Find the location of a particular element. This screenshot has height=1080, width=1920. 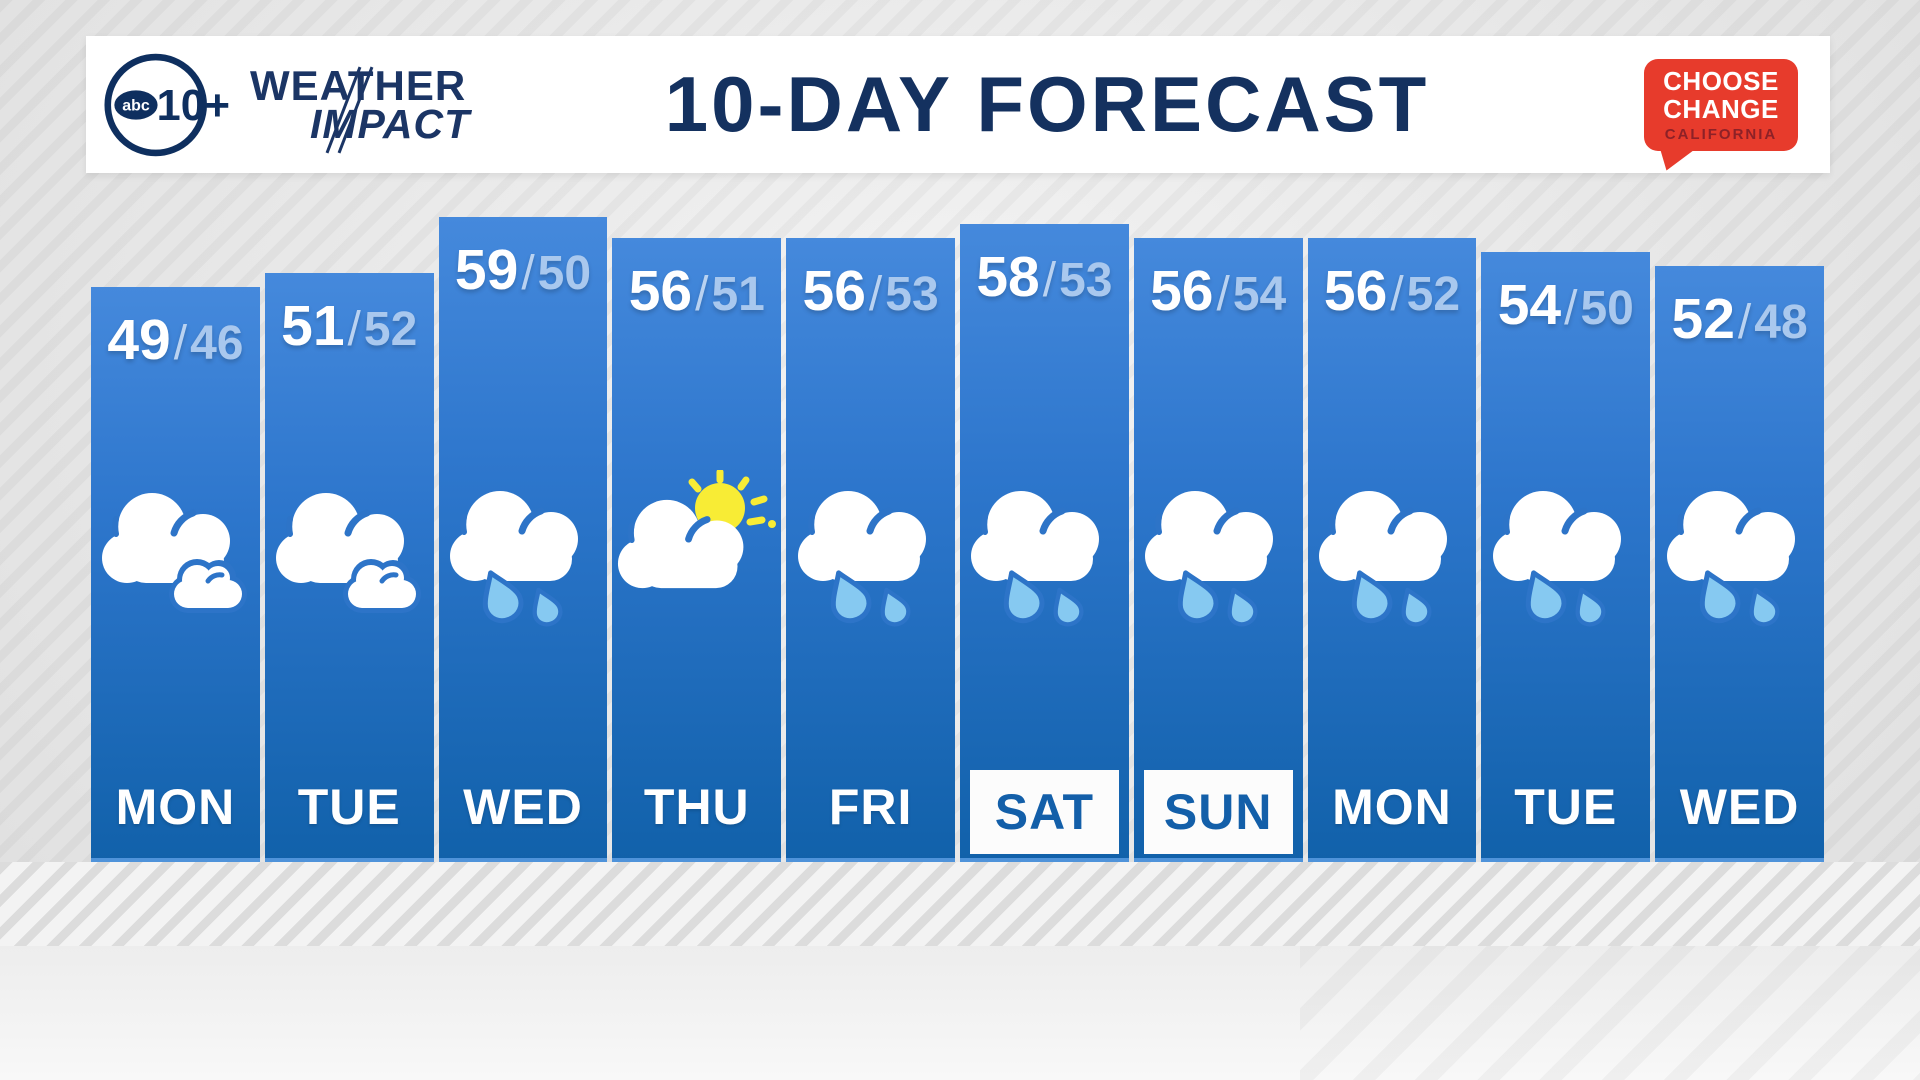

partly-sunny-icon is located at coordinates (697, 533).